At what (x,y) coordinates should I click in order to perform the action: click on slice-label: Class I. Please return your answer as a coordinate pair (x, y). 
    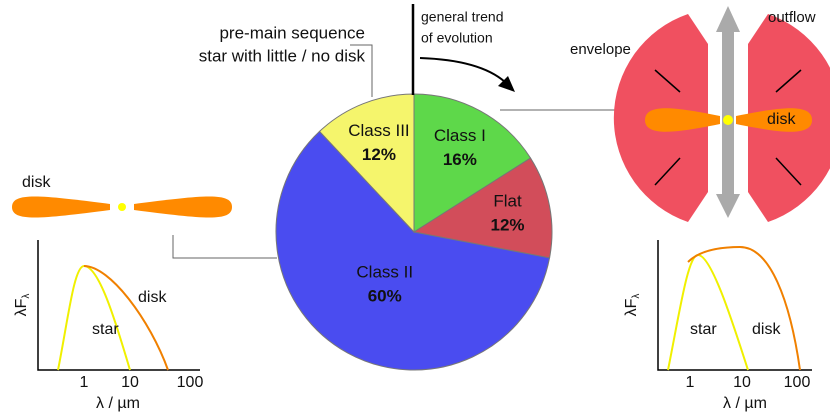
    Looking at the image, I should click on (460, 135).